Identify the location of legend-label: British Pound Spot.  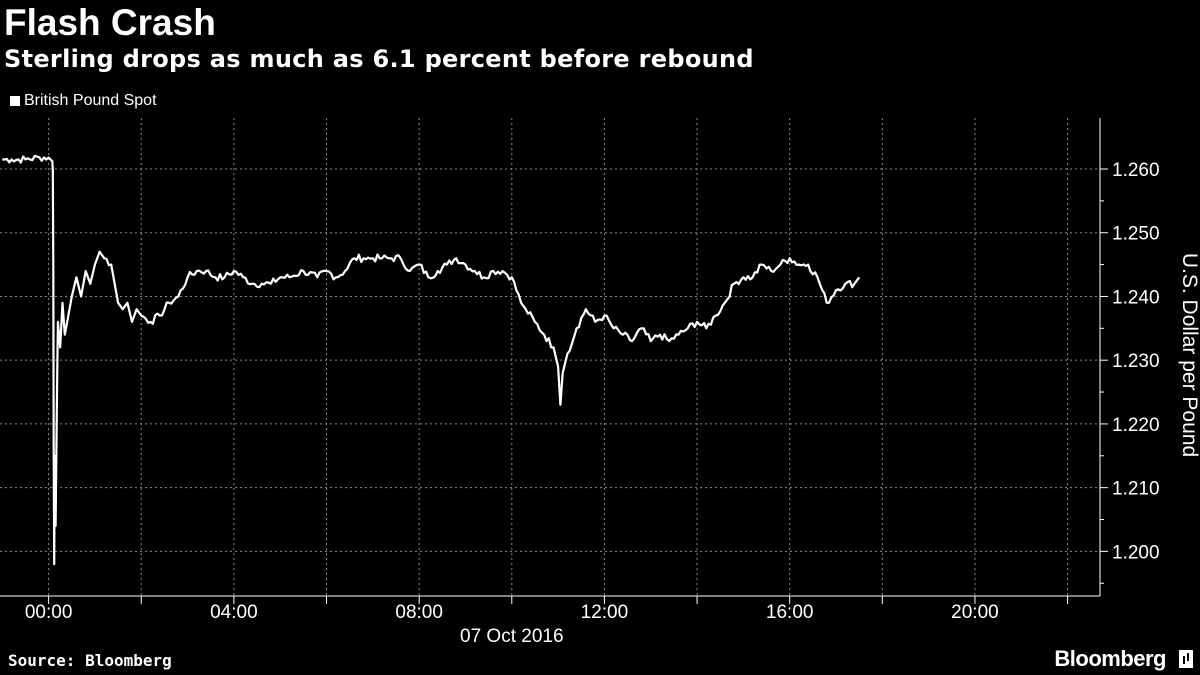
(90, 100).